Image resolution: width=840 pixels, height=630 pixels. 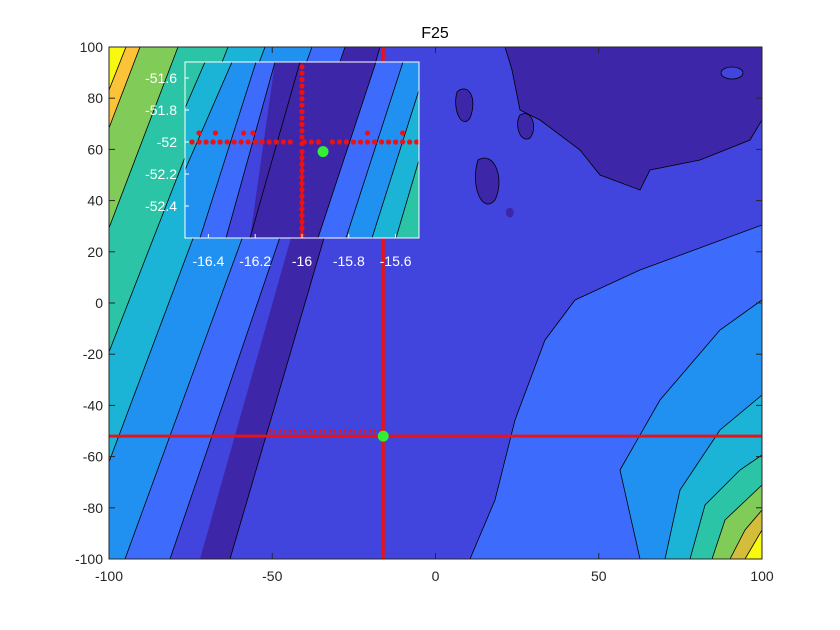 I want to click on inset-y-tick-label: -52.2, so click(x=161, y=174).